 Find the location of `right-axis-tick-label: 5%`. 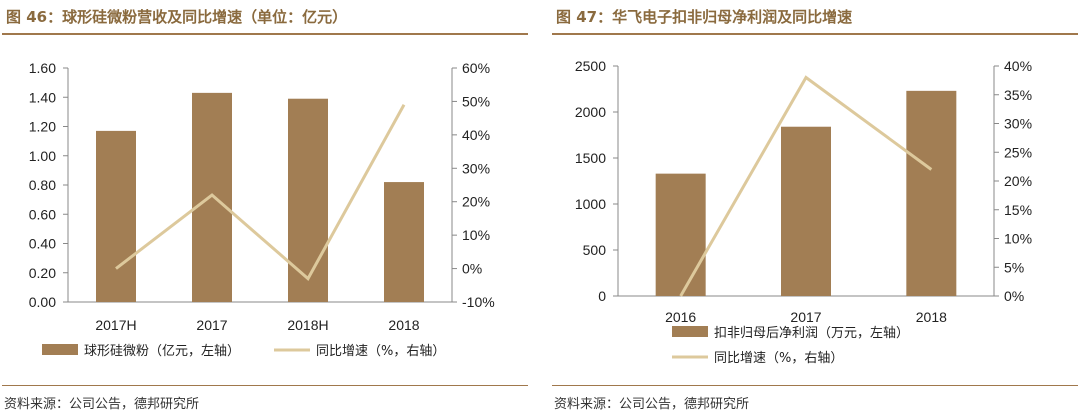

right-axis-tick-label: 5% is located at coordinates (1014, 267).